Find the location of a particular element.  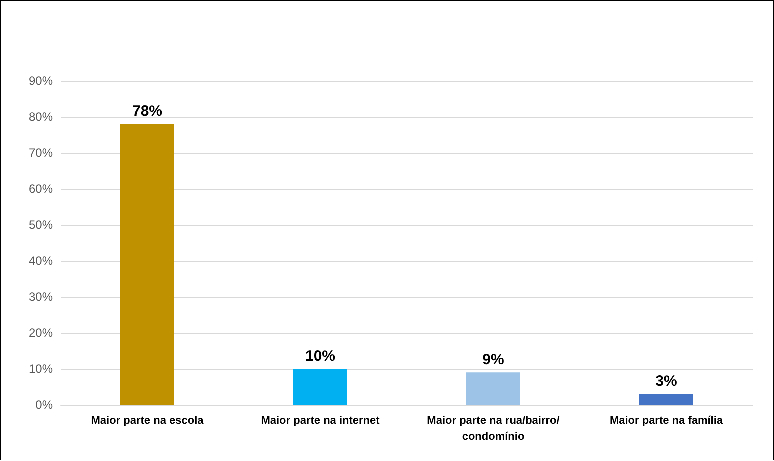

data-label: 9% is located at coordinates (493, 360).